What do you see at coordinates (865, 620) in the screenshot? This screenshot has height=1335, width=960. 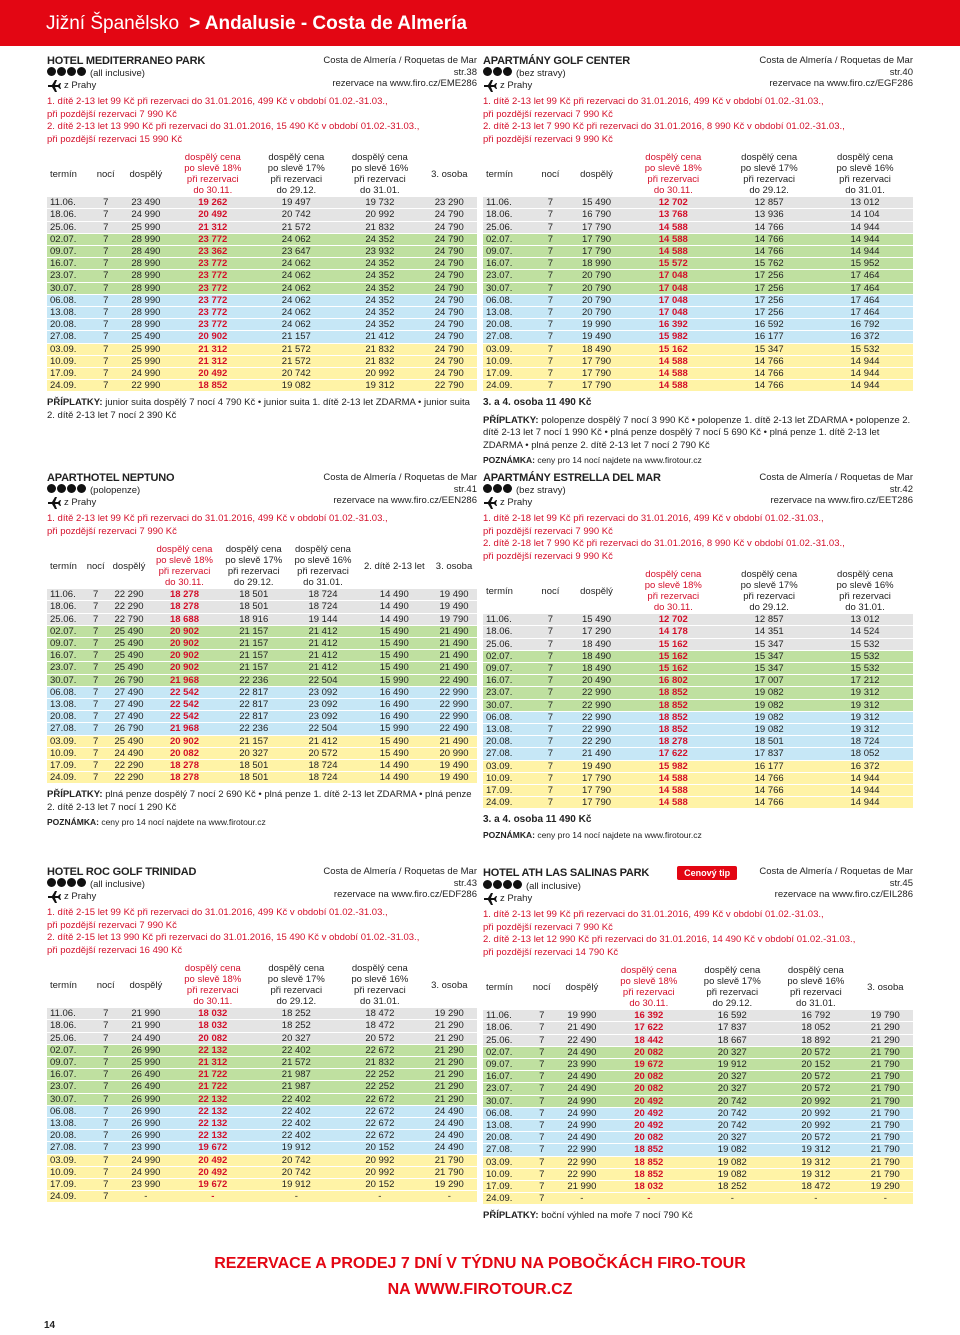 I see `cell: 13 012` at bounding box center [865, 620].